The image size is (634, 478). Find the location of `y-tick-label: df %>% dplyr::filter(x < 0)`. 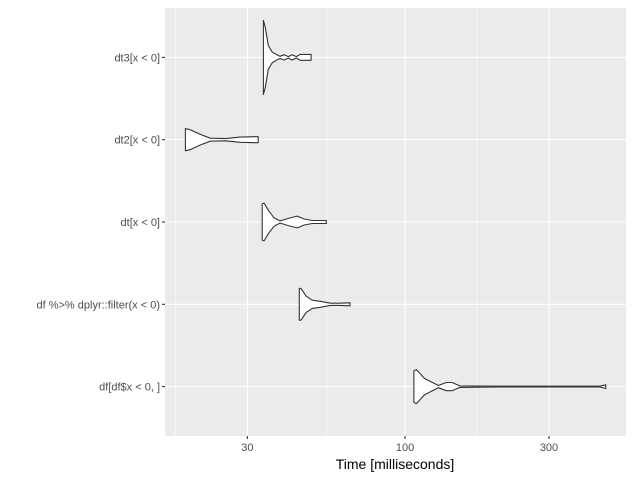

y-tick-label: df %>% dplyr::filter(x < 0) is located at coordinates (99, 305).